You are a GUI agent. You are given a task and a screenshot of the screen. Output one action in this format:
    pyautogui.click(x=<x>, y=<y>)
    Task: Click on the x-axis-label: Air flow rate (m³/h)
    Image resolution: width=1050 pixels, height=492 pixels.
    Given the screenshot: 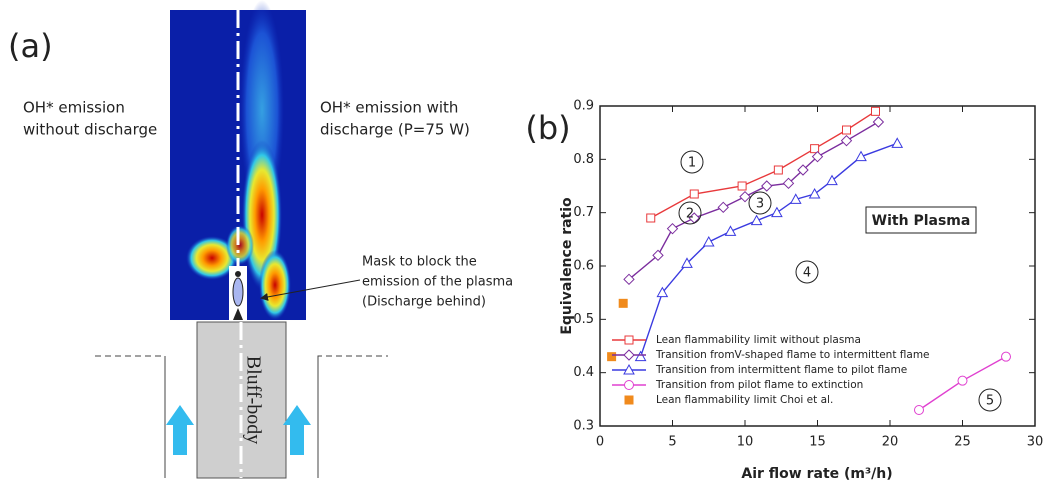 What is the action you would take?
    pyautogui.click(x=816, y=474)
    